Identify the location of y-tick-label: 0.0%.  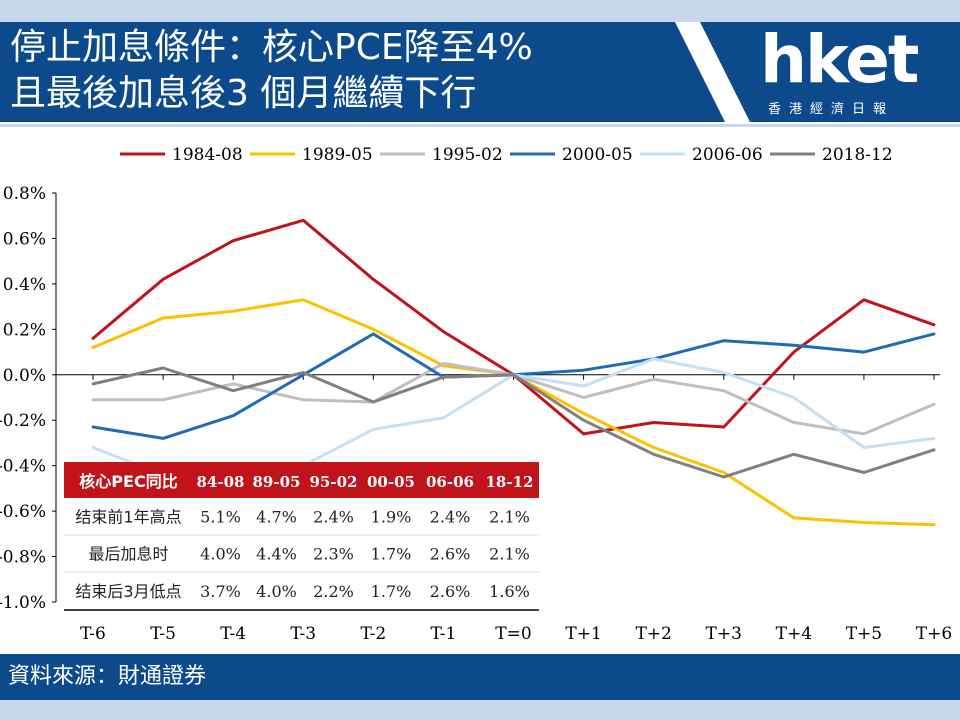
(24, 376).